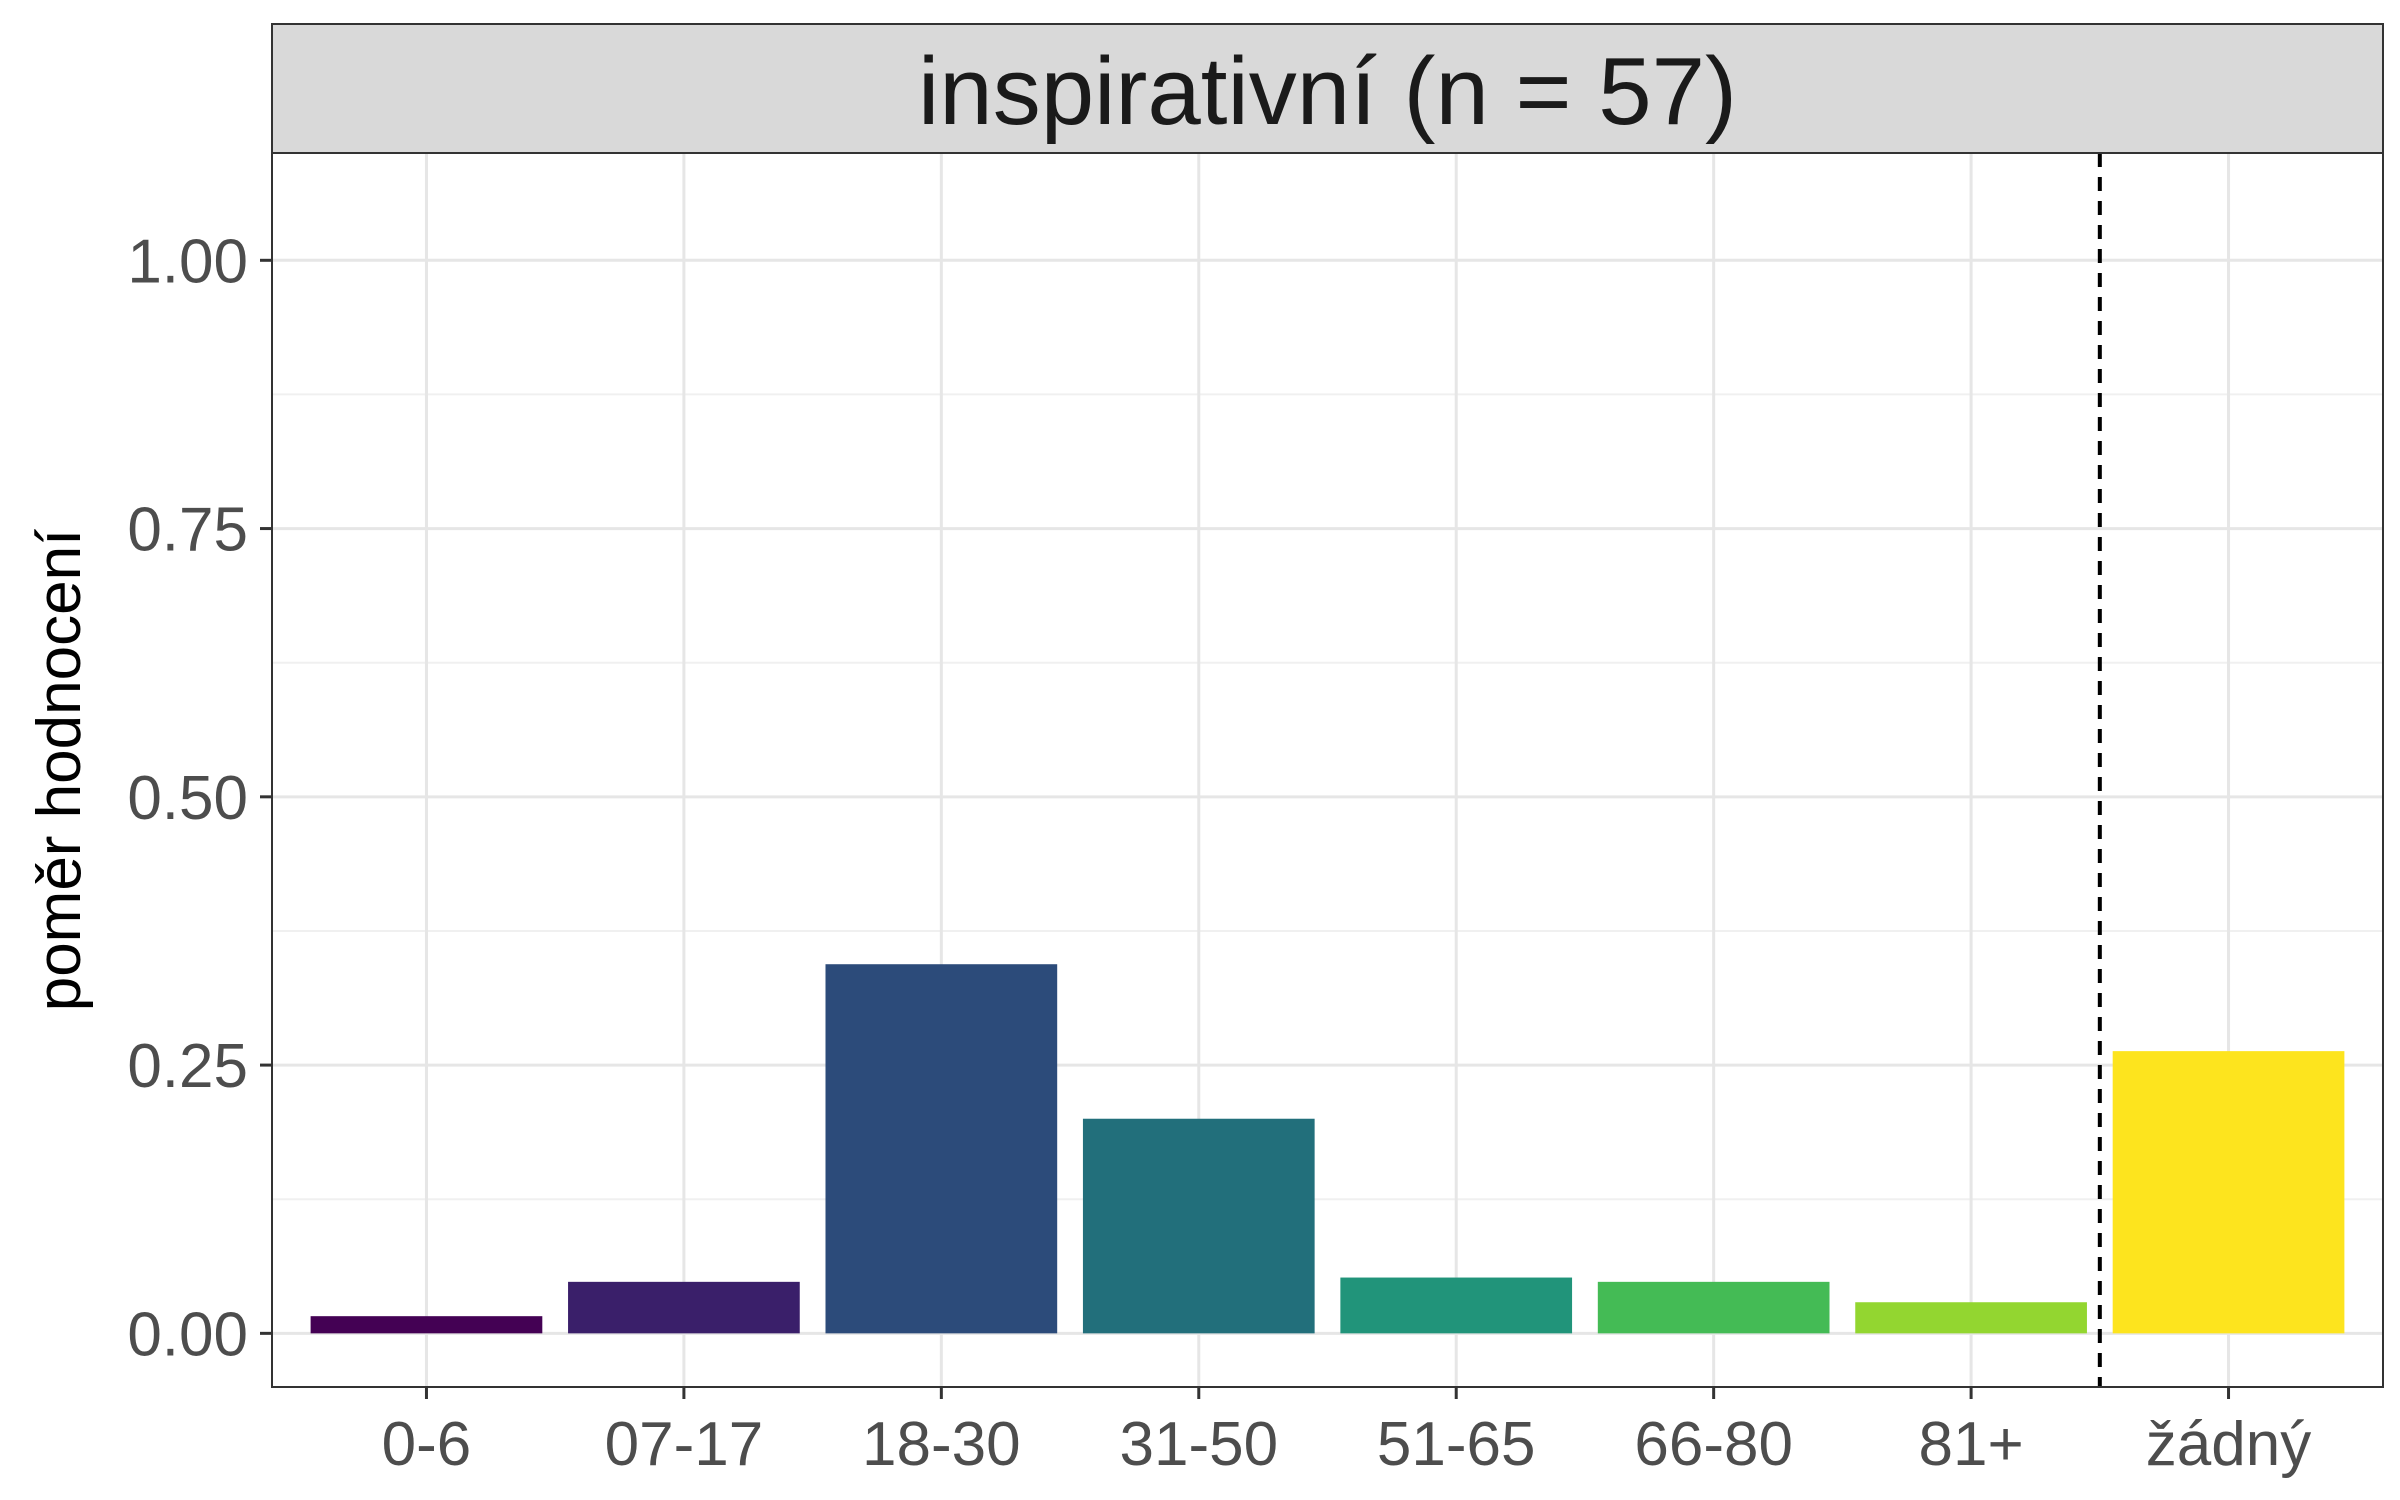  I want to click on x-tick-label: 18-30, so click(941, 1444).